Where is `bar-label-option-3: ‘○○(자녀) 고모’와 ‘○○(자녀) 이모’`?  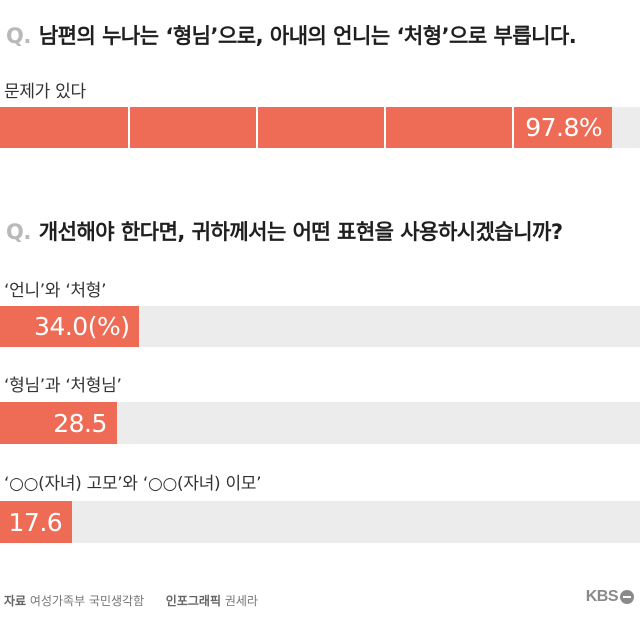
bar-label-option-3: ‘○○(자녀) 고모’와 ‘○○(자녀) 이모’ is located at coordinates (133, 484).